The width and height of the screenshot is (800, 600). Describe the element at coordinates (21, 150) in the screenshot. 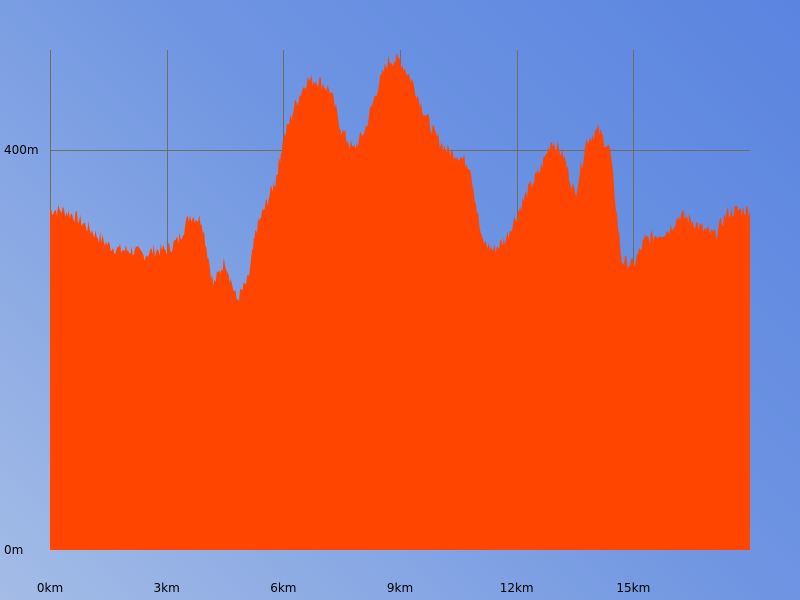

I see `y-tick-label: 400m` at that location.